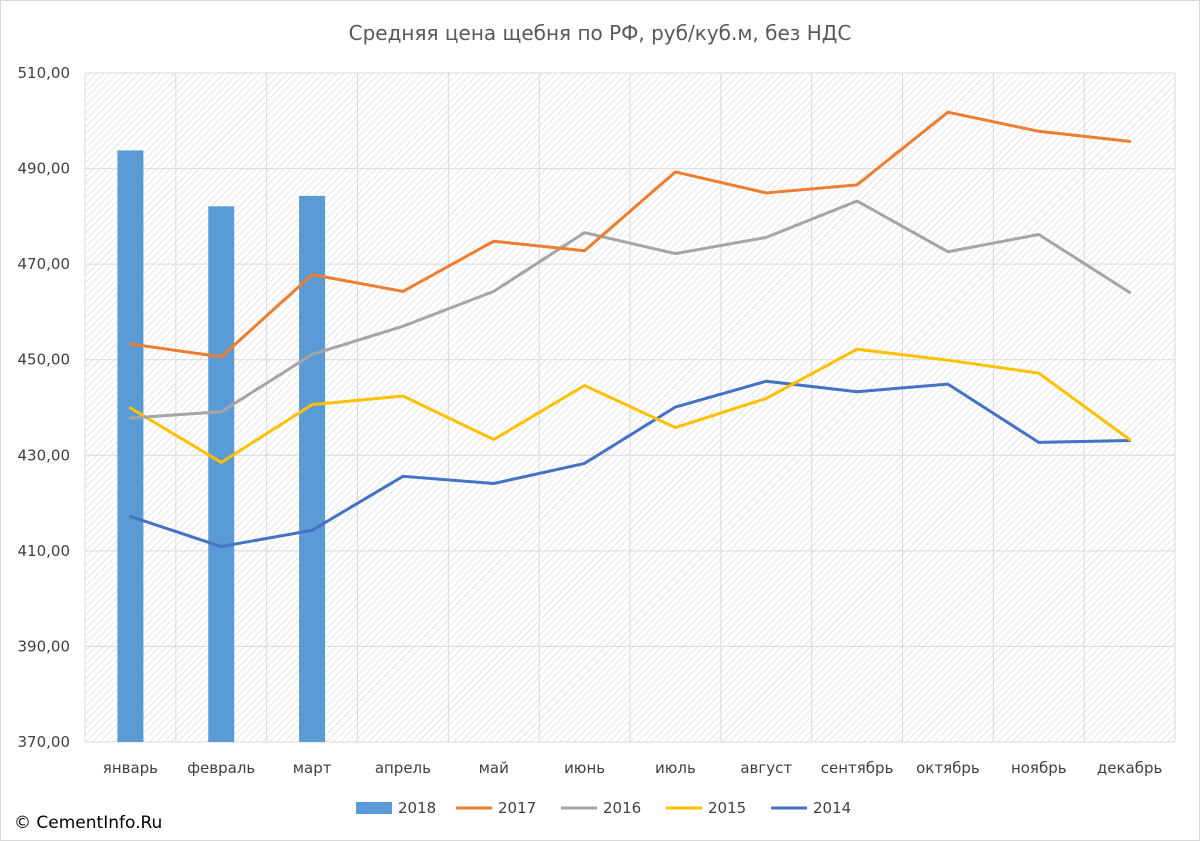 The height and width of the screenshot is (841, 1200). What do you see at coordinates (374, 808) in the screenshot?
I see `legend-swatch-2018` at bounding box center [374, 808].